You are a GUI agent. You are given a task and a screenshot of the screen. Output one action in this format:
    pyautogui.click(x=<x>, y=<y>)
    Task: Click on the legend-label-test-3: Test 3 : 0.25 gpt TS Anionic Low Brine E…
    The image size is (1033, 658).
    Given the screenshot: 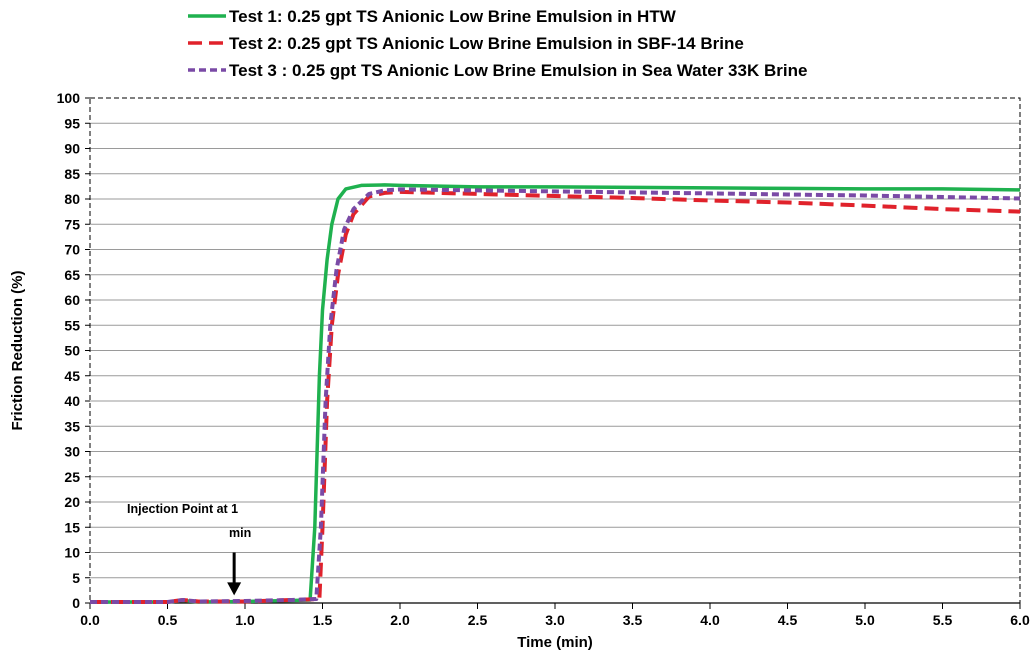 What is the action you would take?
    pyautogui.click(x=518, y=70)
    